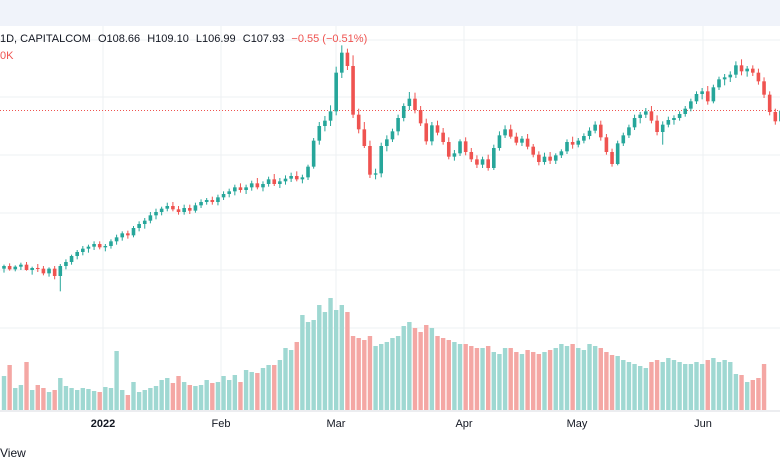 The width and height of the screenshot is (780, 470). Describe the element at coordinates (219, 39) in the screenshot. I see `low-value: 106.99` at that location.